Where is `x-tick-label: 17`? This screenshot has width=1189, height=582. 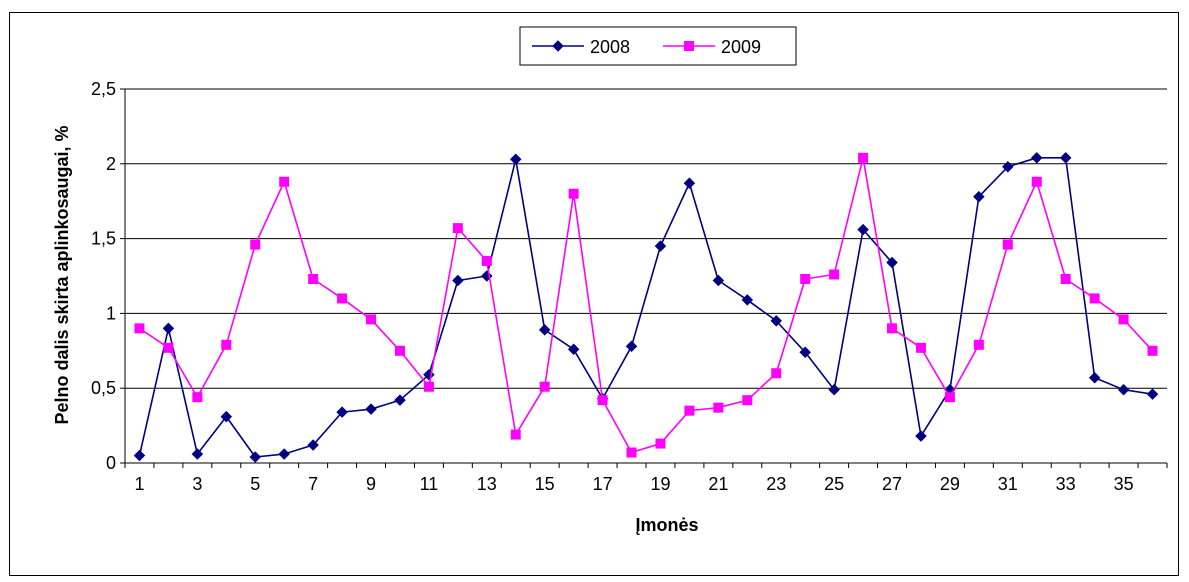 x-tick-label: 17 is located at coordinates (603, 484).